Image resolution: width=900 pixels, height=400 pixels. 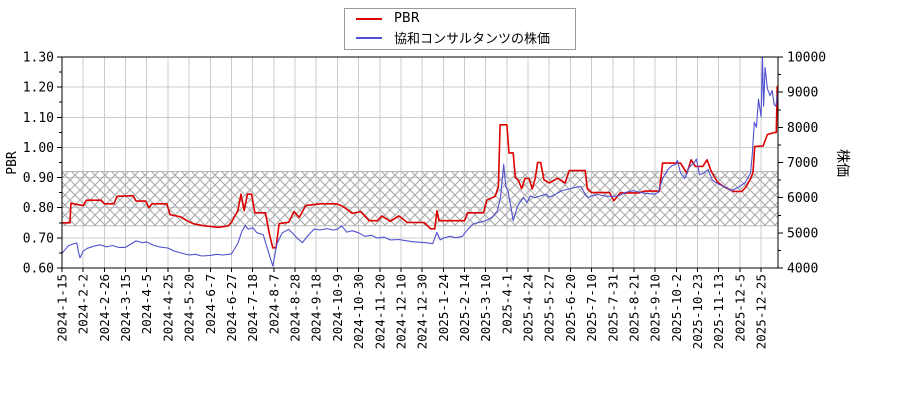 What do you see at coordinates (189, 308) in the screenshot?
I see `x-axis-tick-label: 2024-5-20` at bounding box center [189, 308].